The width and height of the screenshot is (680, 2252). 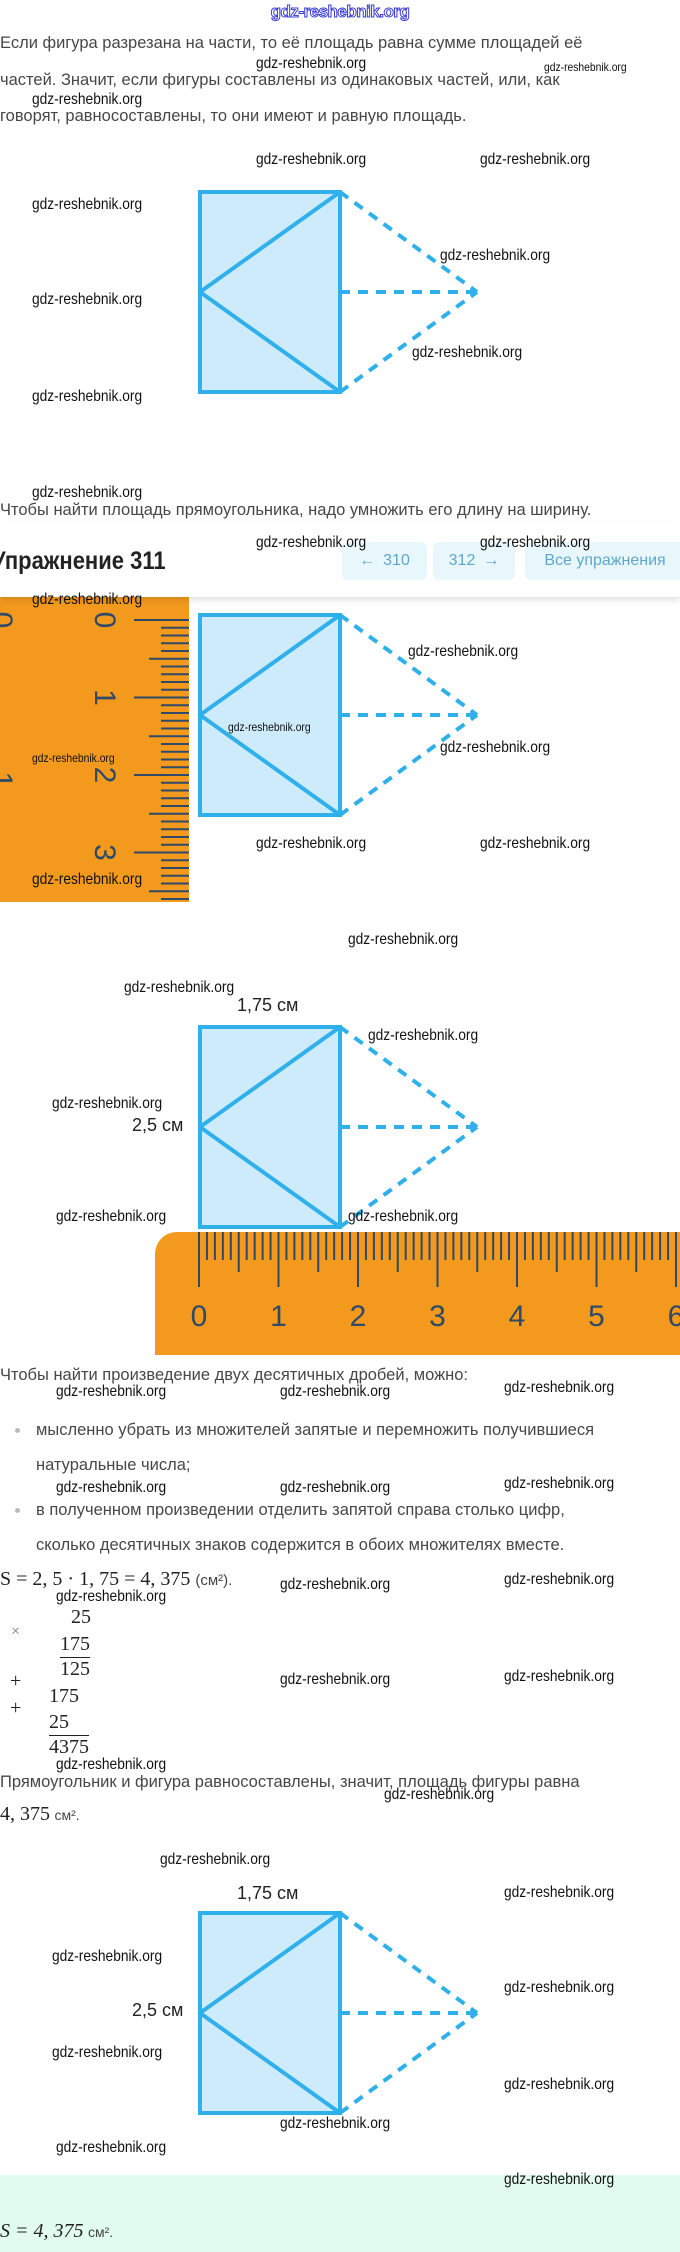 I want to click on partial-3: 25, so click(x=59, y=1722).